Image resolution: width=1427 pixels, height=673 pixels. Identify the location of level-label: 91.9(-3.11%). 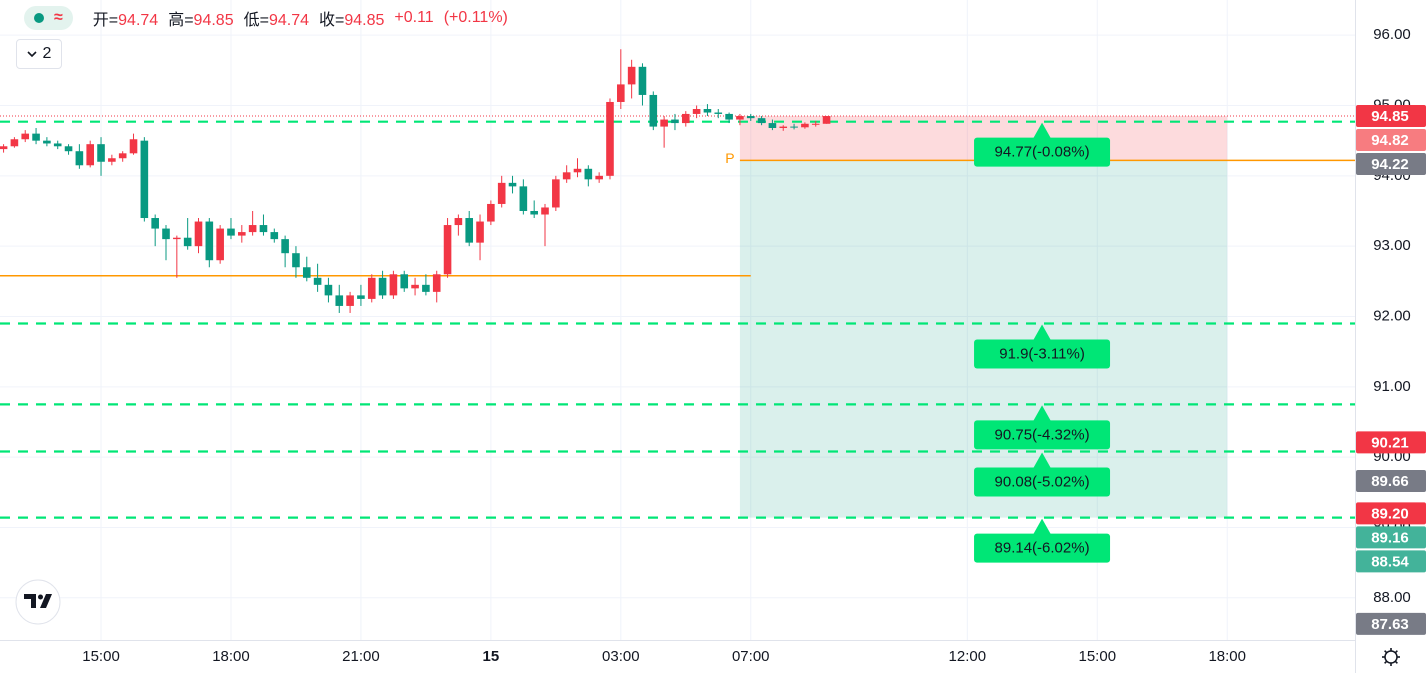
(1042, 353).